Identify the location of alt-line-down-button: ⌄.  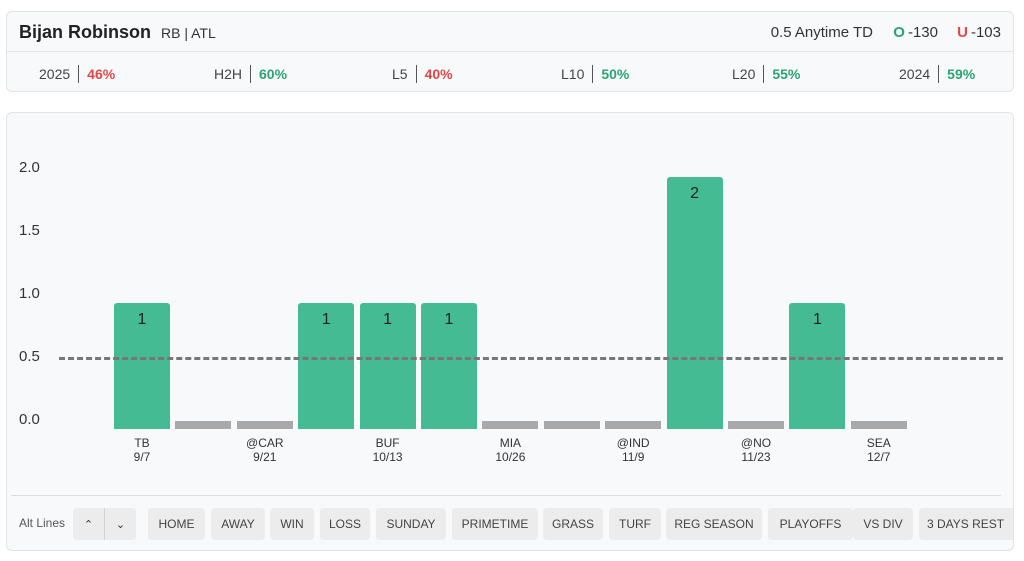
(120, 524).